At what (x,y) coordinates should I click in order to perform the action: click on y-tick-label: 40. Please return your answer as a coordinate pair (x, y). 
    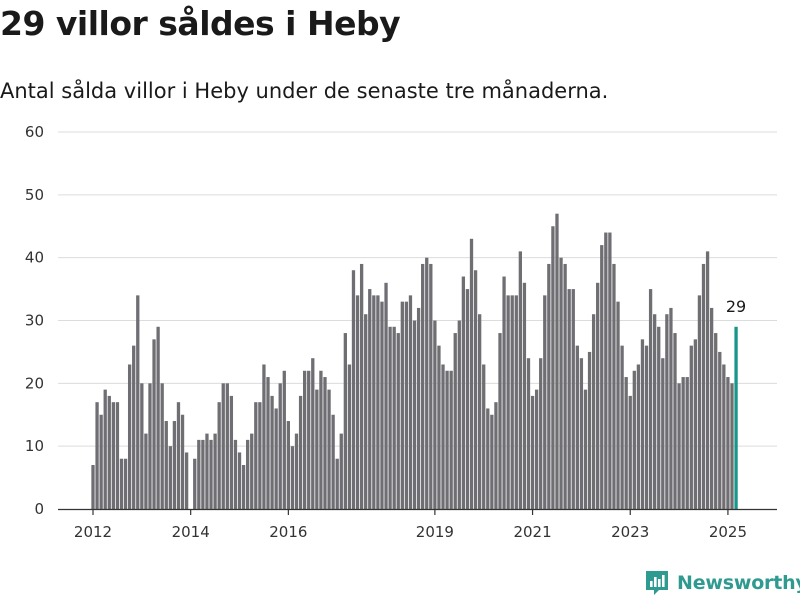
    Looking at the image, I should click on (34, 258).